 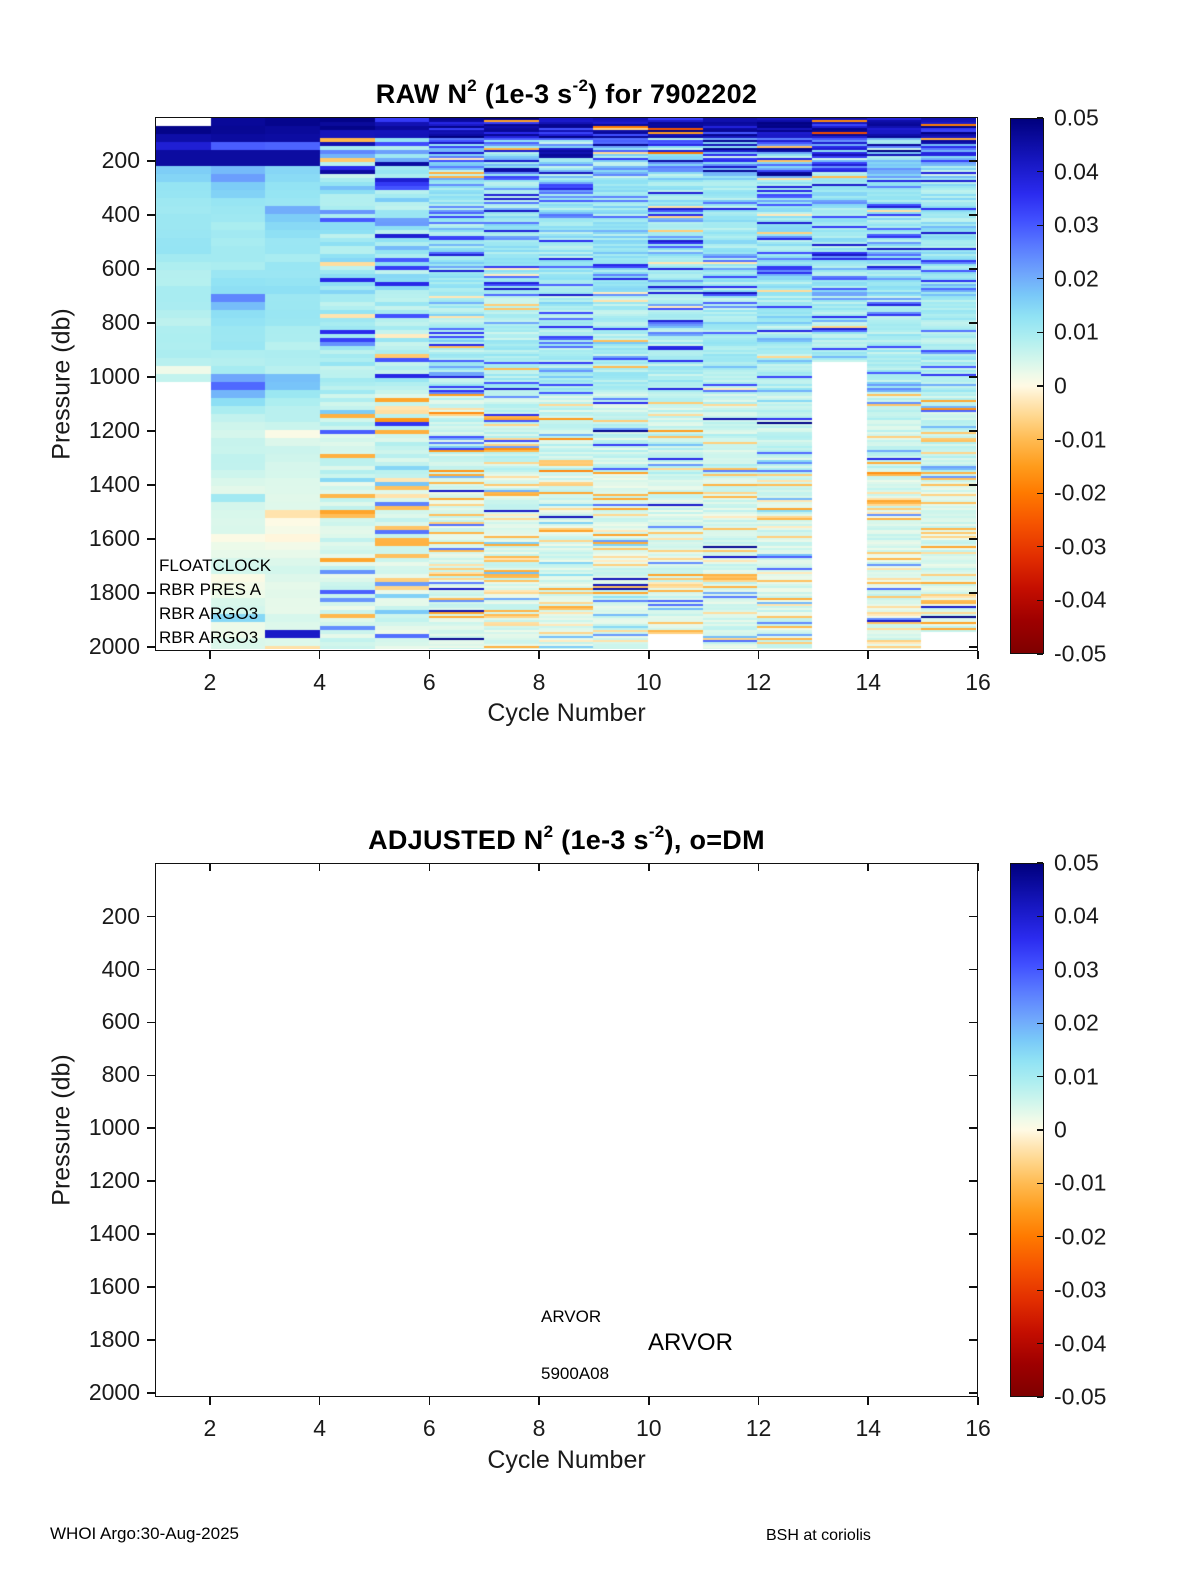 I want to click on x-tick-label: 4, so click(x=319, y=682).